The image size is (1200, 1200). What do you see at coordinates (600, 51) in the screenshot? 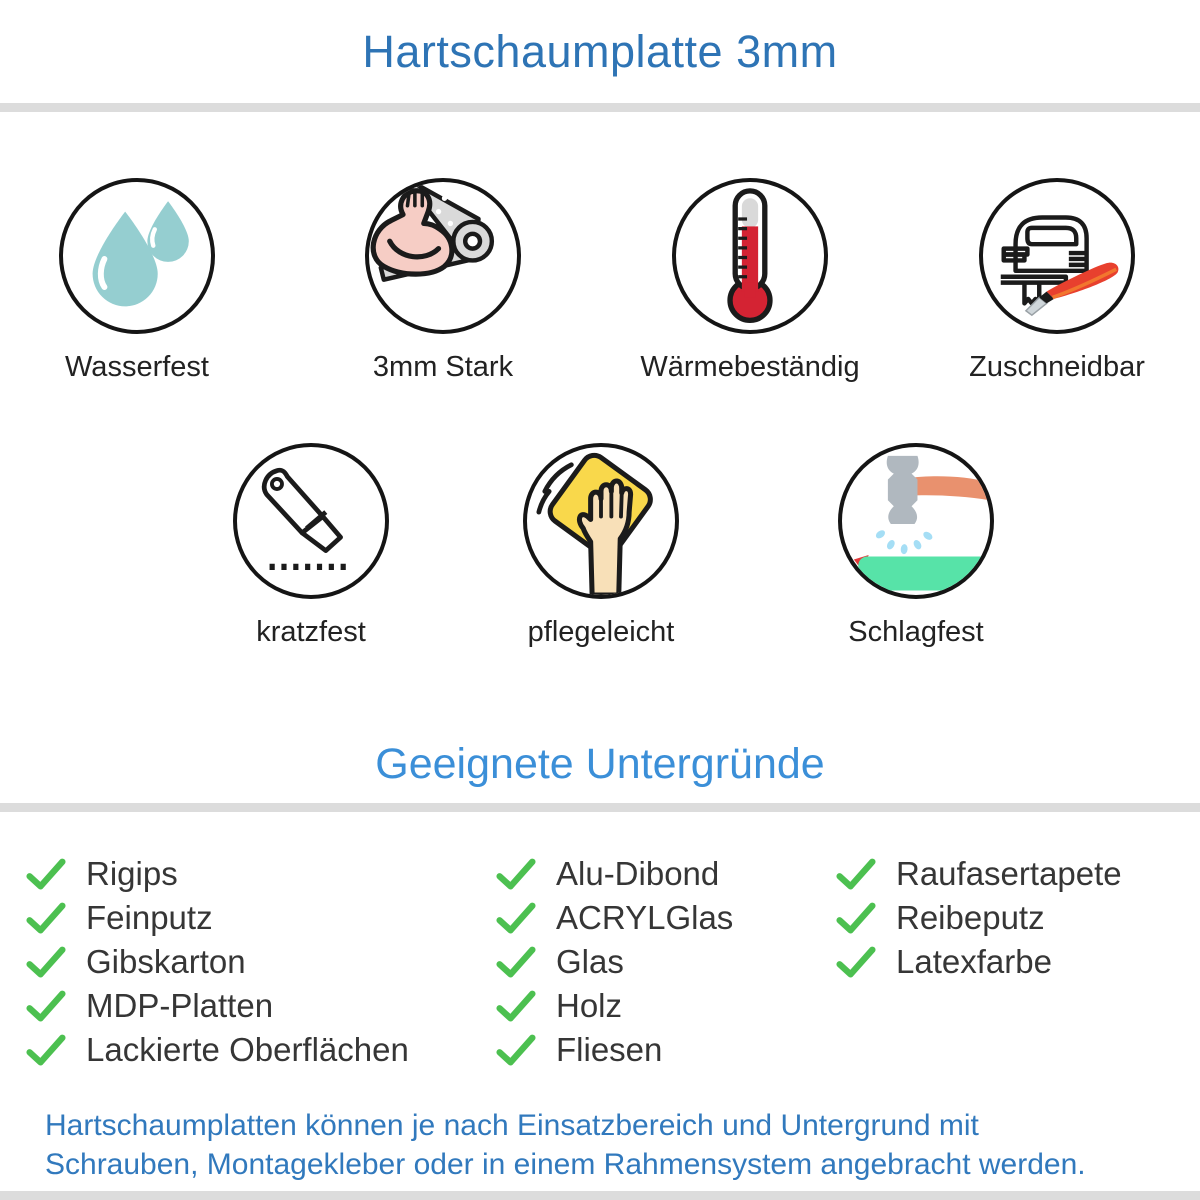
I see `page-title: Hartschaumplatte 3mm` at bounding box center [600, 51].